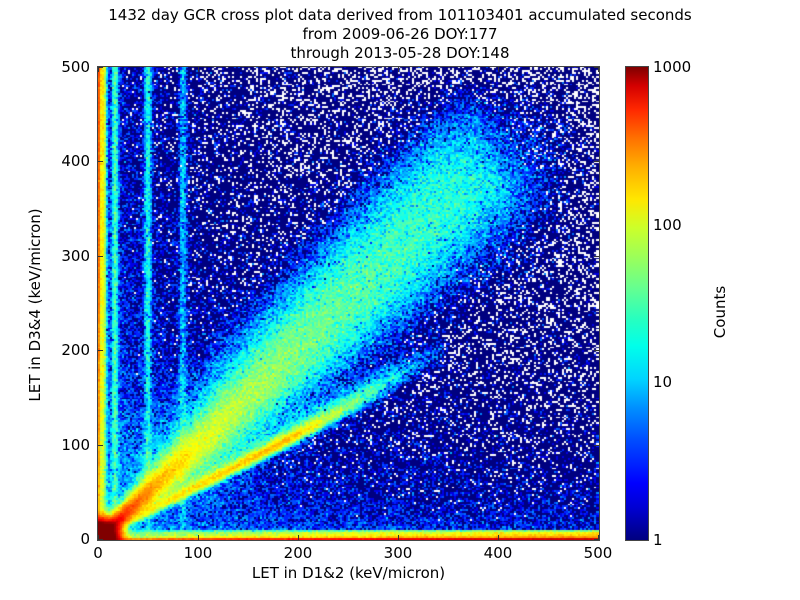 The image size is (800, 600). Describe the element at coordinates (400, 53) in the screenshot. I see `figure-title-line-3: through 2013-05-28 DOY:148` at that location.